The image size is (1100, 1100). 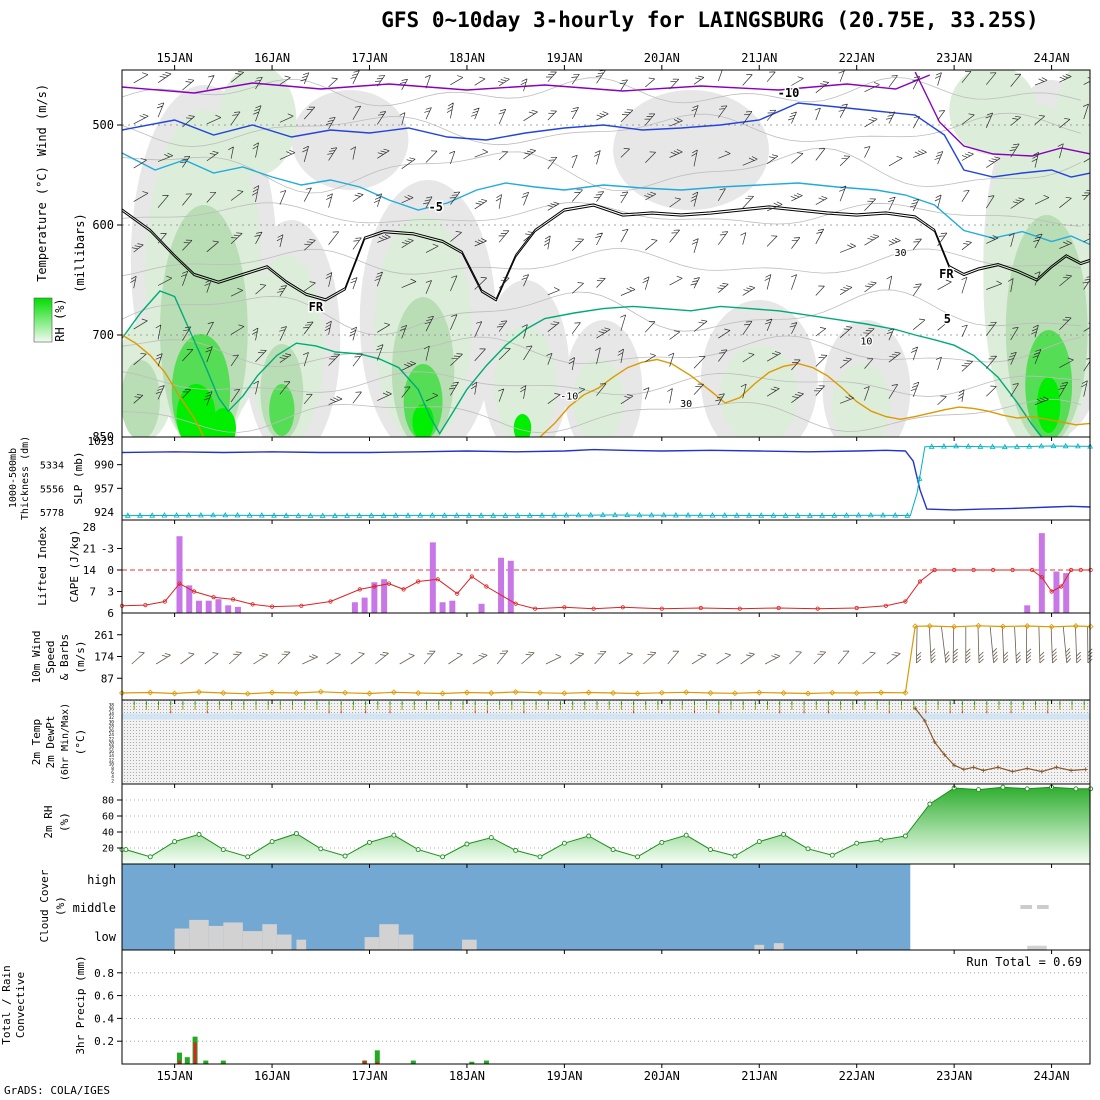 I want to click on svg-text: SLP (mb), so click(x=78, y=478).